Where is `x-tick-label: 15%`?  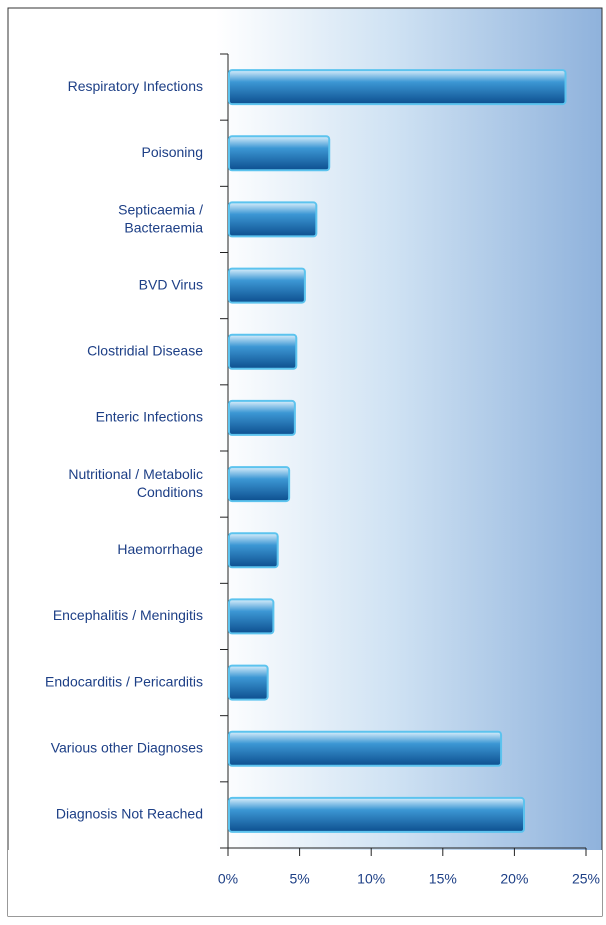 x-tick-label: 15% is located at coordinates (443, 879).